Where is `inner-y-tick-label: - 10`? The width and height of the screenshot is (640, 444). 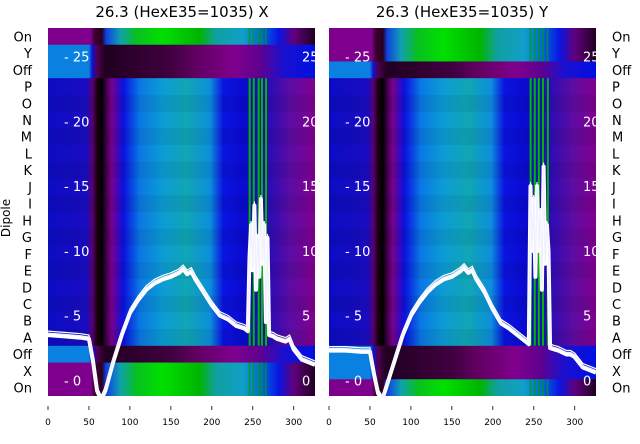
inner-y-tick-label: - 10 is located at coordinates (76, 252).